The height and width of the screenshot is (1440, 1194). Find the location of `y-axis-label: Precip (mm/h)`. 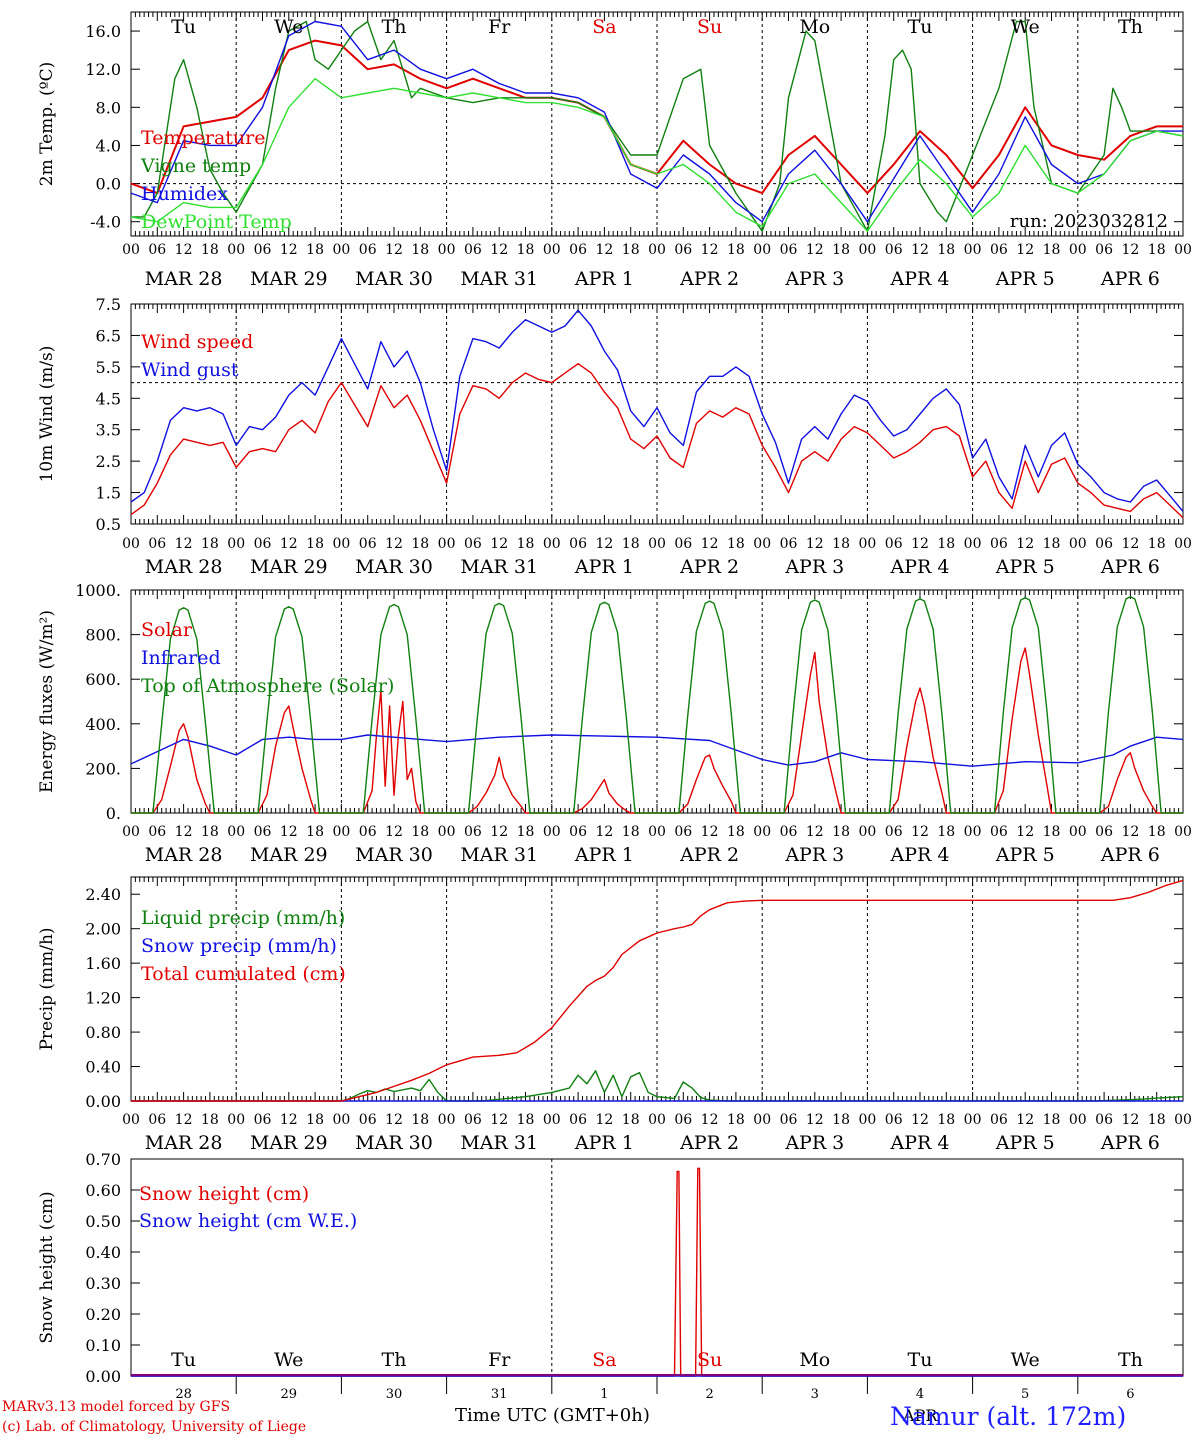

y-axis-label: Precip (mm/h) is located at coordinates (47, 988).